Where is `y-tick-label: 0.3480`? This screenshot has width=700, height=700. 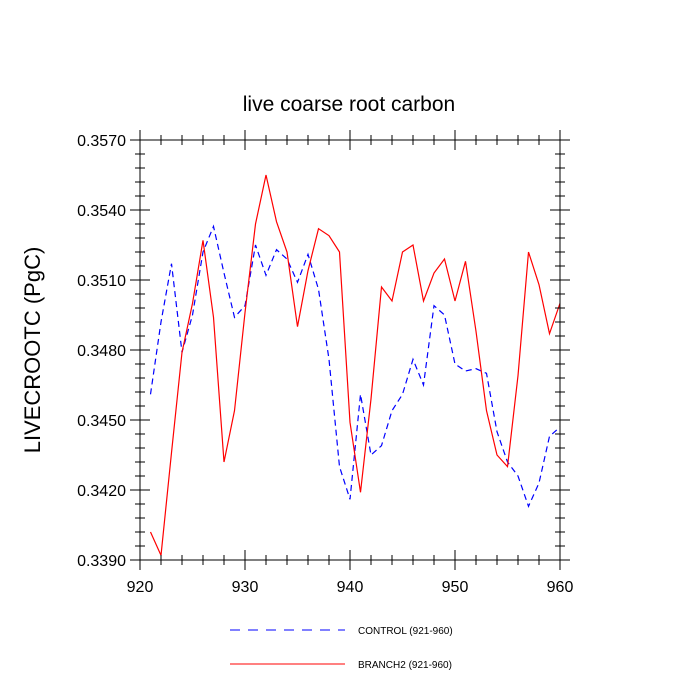 y-tick-label: 0.3480 is located at coordinates (101, 351).